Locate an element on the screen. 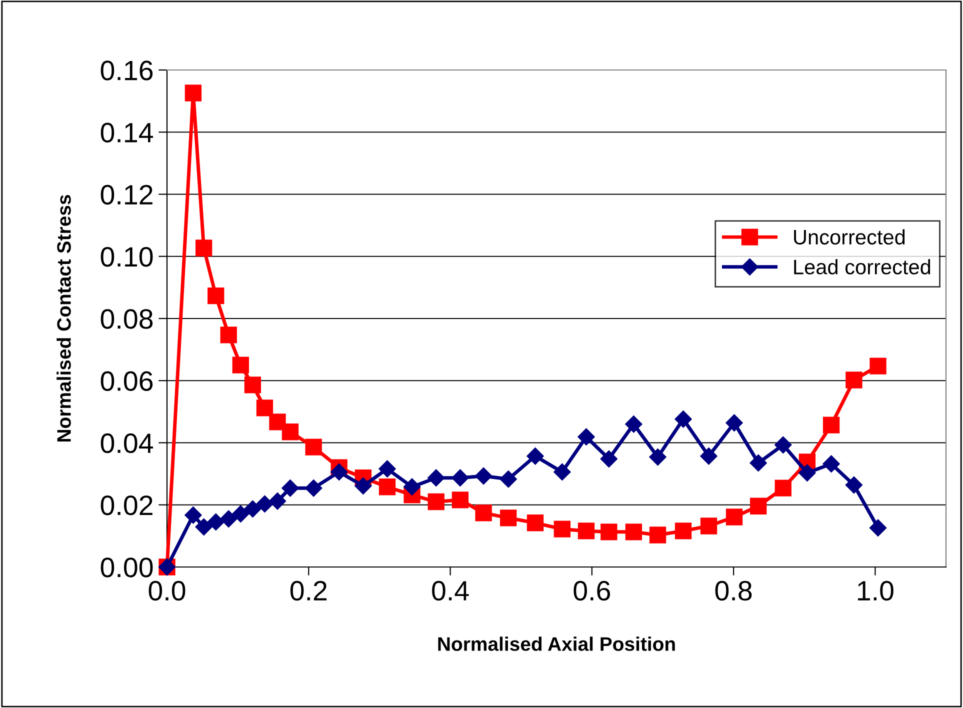 The height and width of the screenshot is (708, 963). y-tick-label: 0.14 is located at coordinates (126, 132).